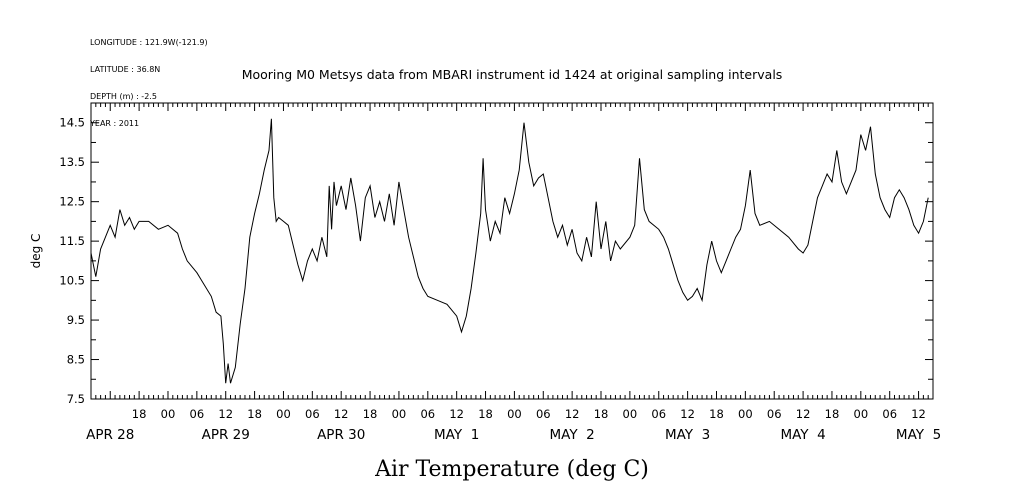 This screenshot has height=504, width=1009. I want to click on x-day-label: APR 29, so click(226, 435).